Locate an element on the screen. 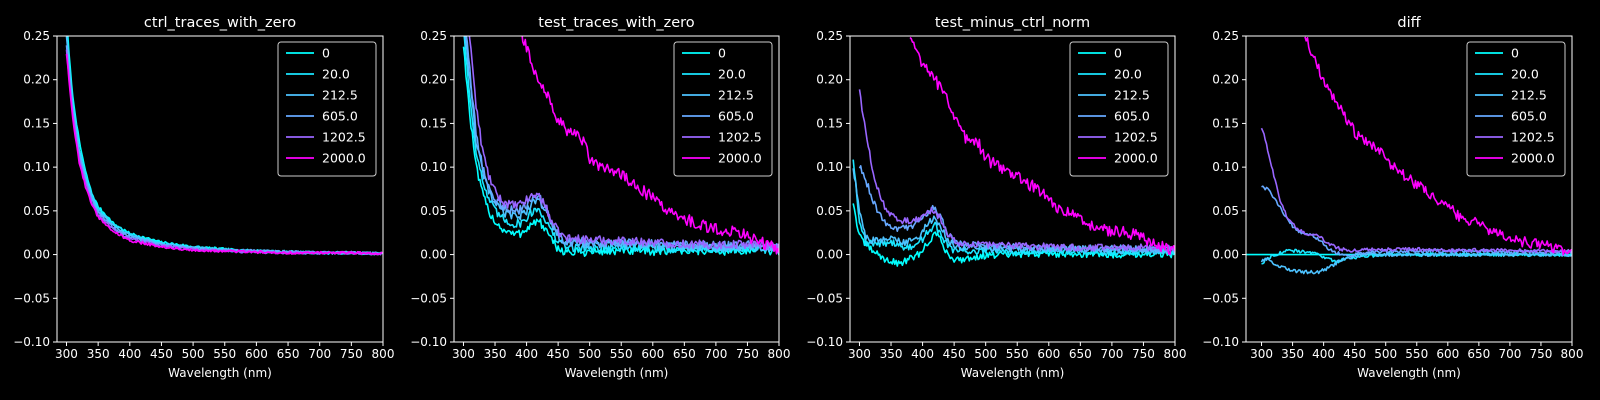 Image resolution: width=1600 pixels, height=400 pixels. chart-title: ctrl_traces_with_zero is located at coordinates (220, 23).